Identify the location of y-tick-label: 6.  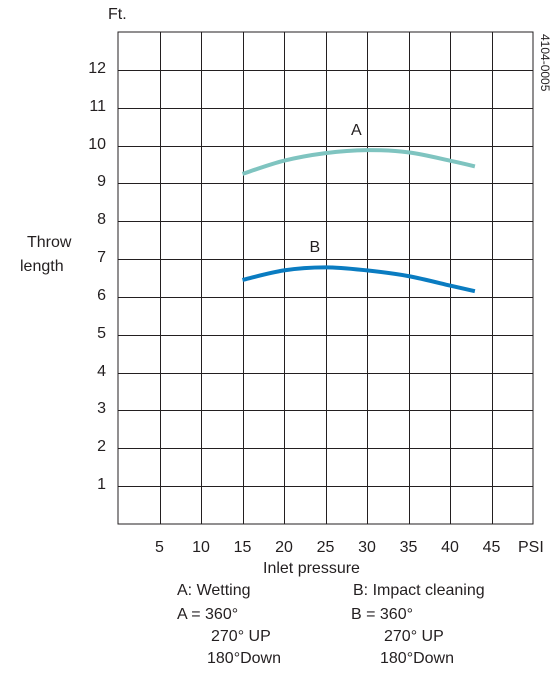
(101, 295).